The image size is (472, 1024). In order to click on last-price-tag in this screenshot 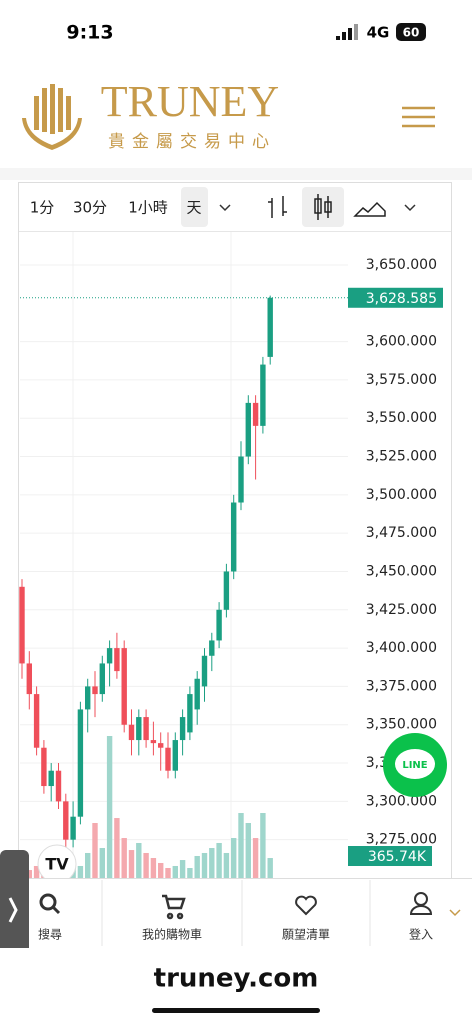, I will do `click(395, 297)`.